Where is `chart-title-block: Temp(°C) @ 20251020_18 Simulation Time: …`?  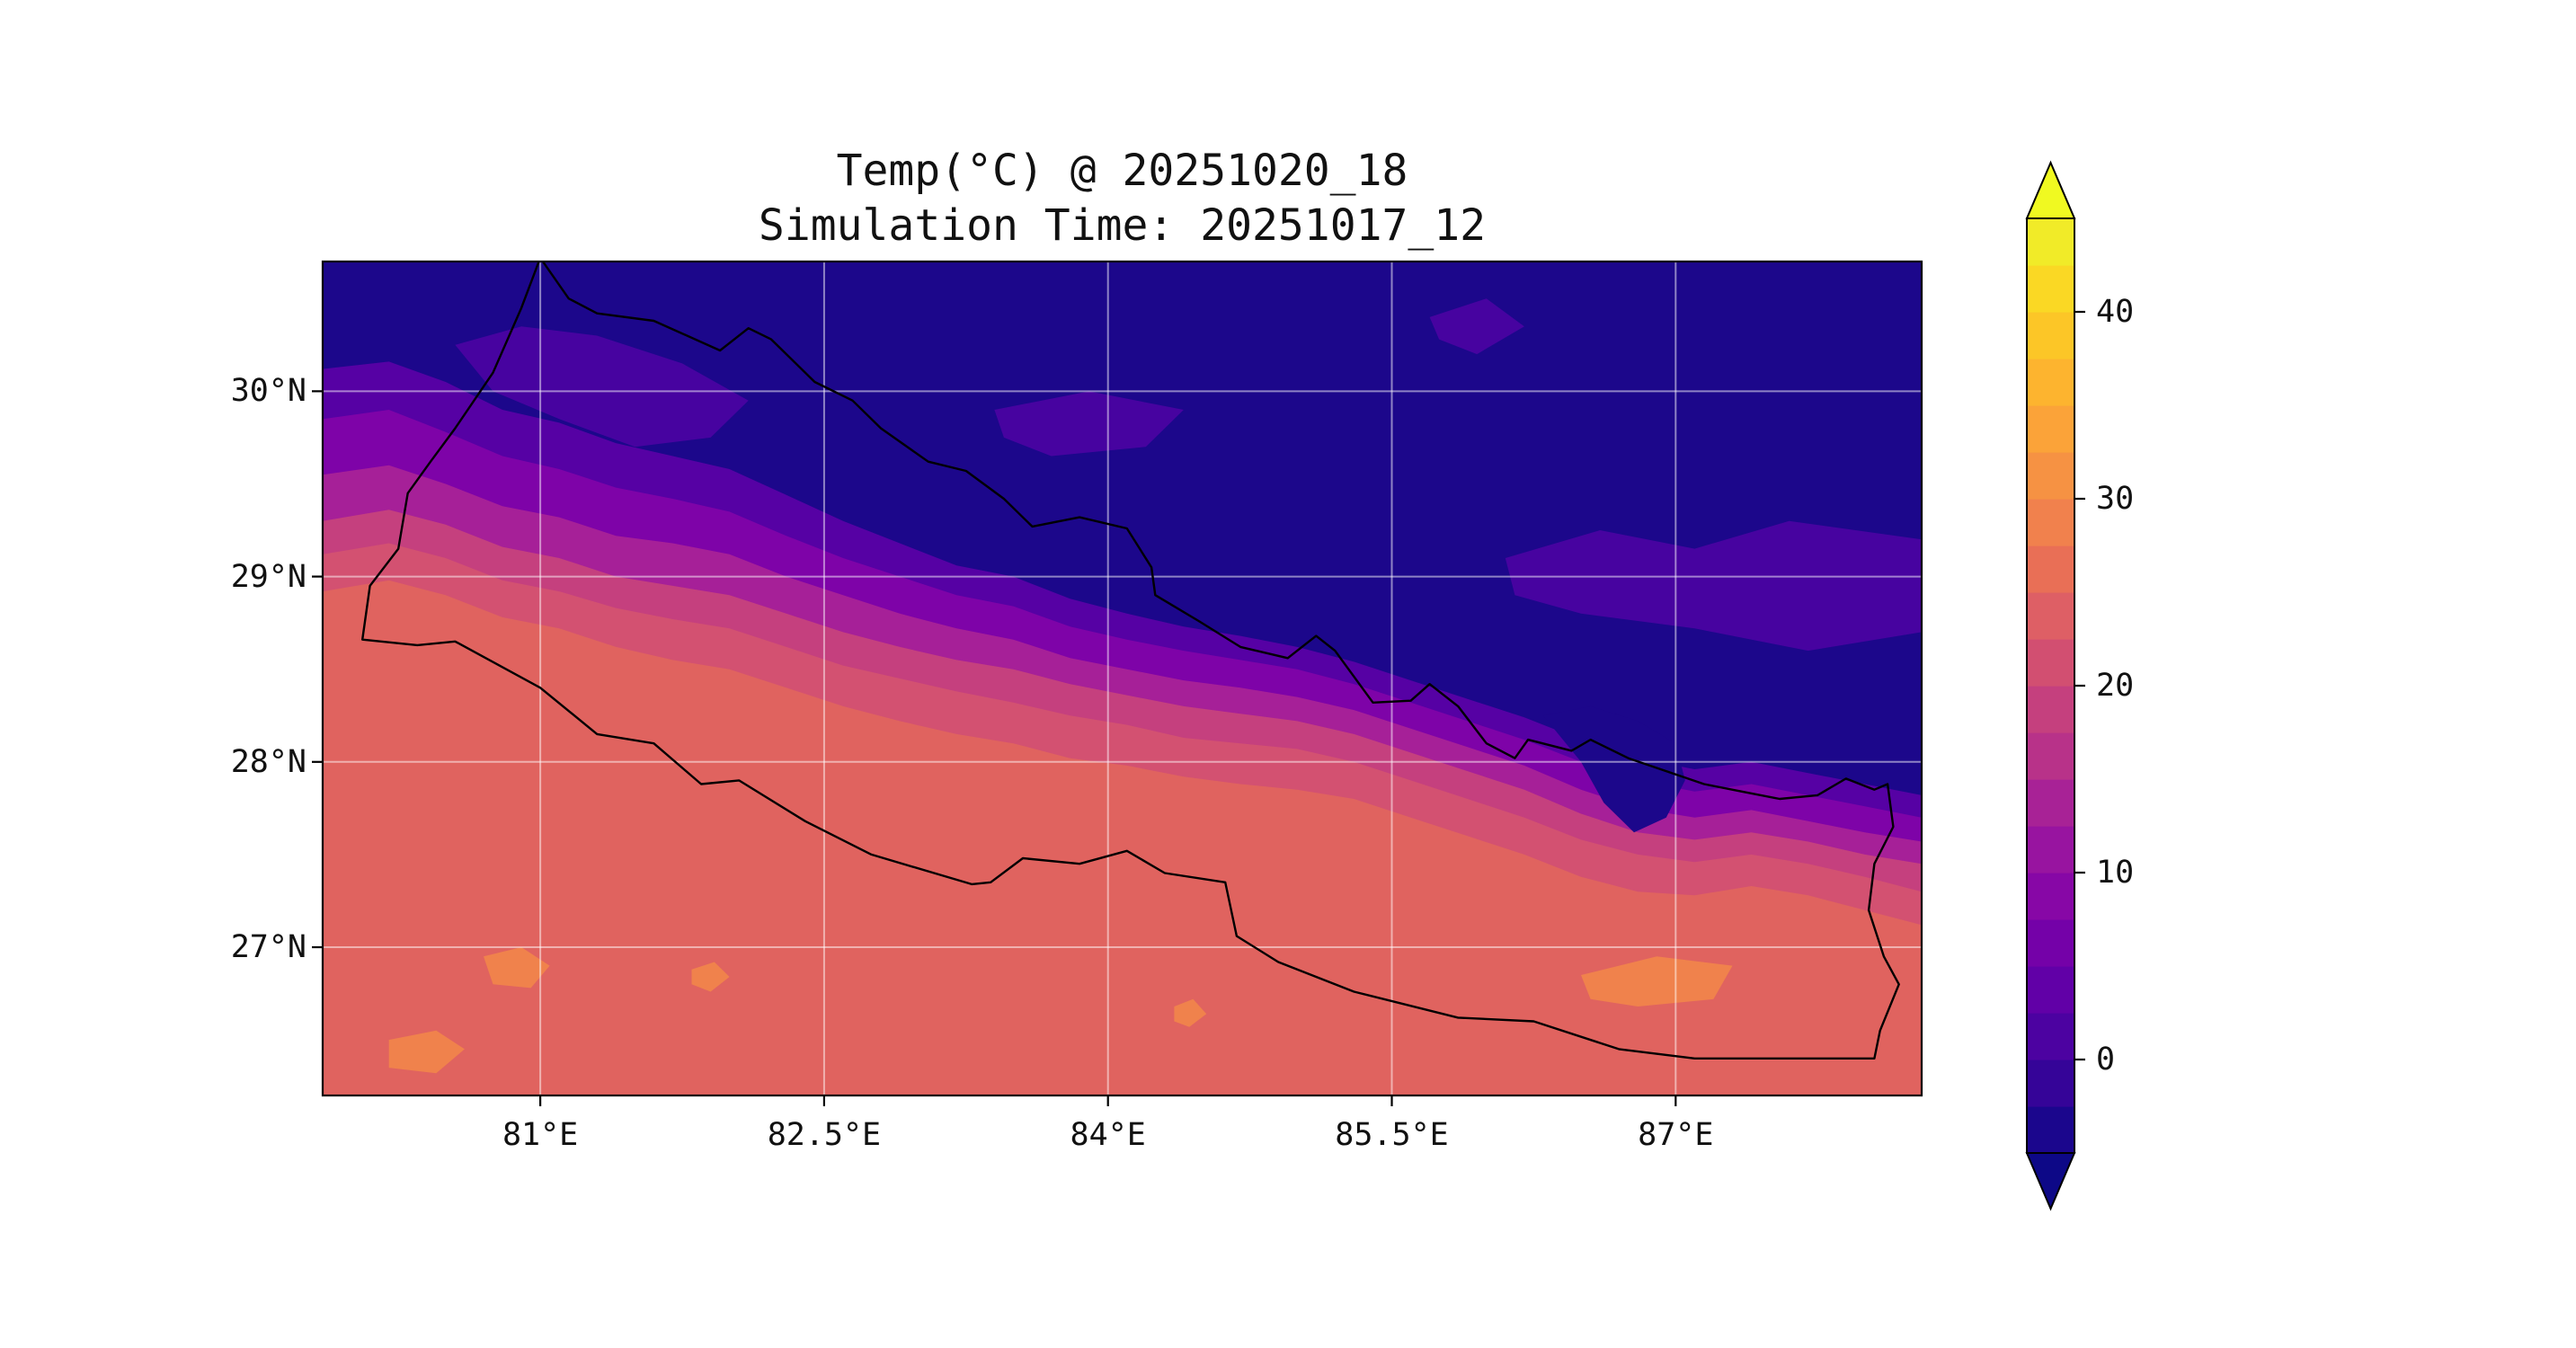 chart-title-block: Temp(°C) @ 20251020_18 Simulation Time: … is located at coordinates (1122, 198).